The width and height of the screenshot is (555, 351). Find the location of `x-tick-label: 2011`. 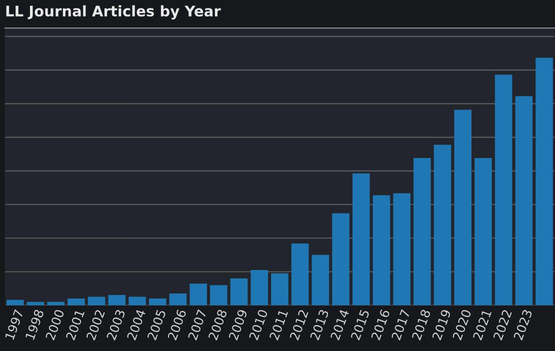

x-tick-label: 2011 is located at coordinates (278, 324).